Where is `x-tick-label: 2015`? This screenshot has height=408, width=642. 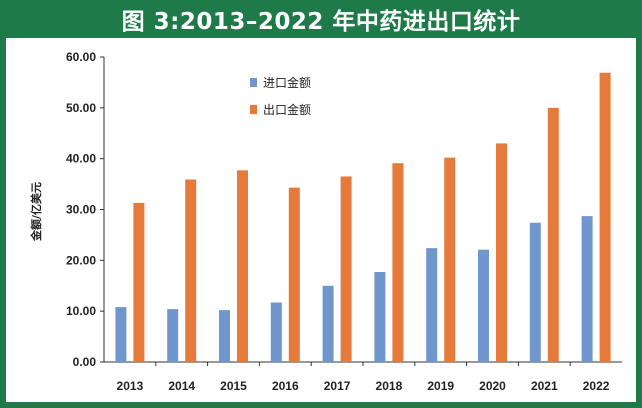
x-tick-label: 2015 is located at coordinates (233, 386).